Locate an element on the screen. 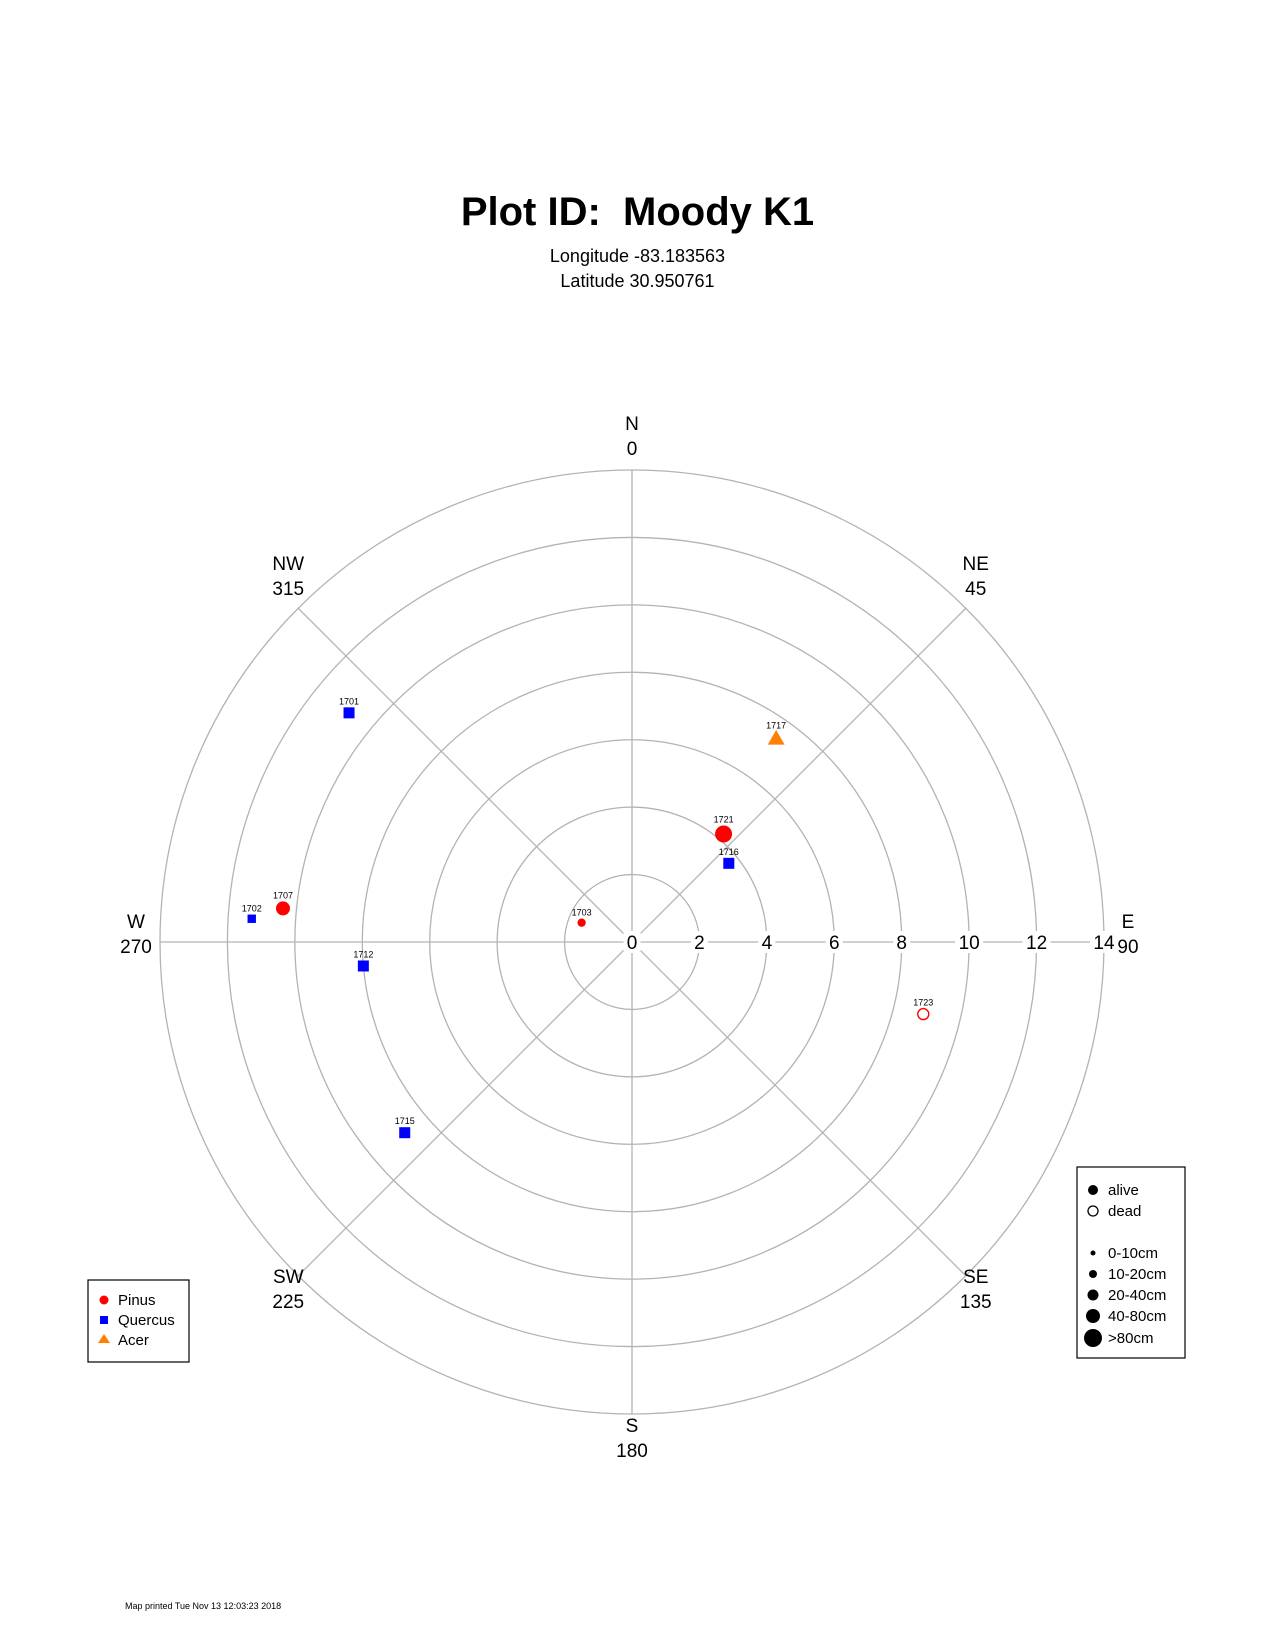 This screenshot has width=1275, height=1650. tree-1707-label: 1707 is located at coordinates (283, 895).